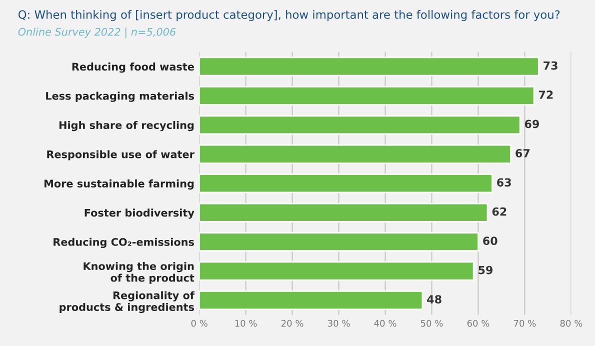  I want to click on x-tick-label: 10 %, so click(246, 323).